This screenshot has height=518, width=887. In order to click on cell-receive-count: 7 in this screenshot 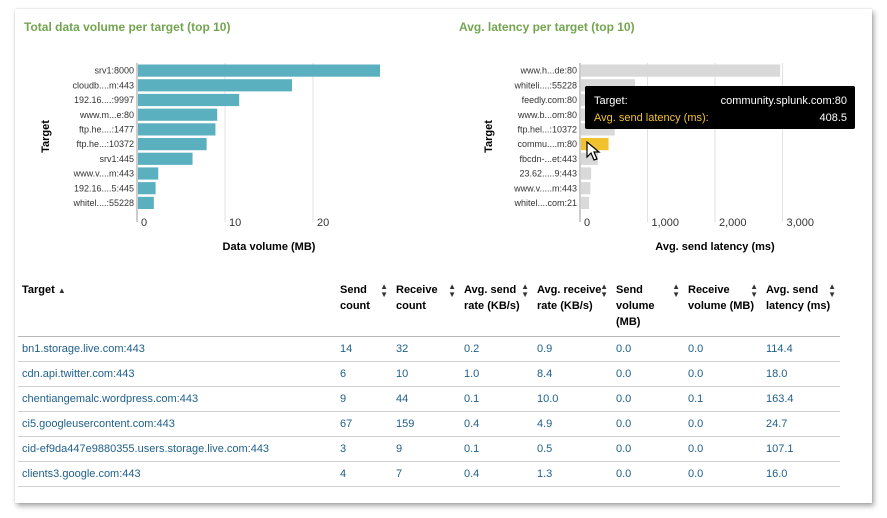, I will do `click(426, 474)`.